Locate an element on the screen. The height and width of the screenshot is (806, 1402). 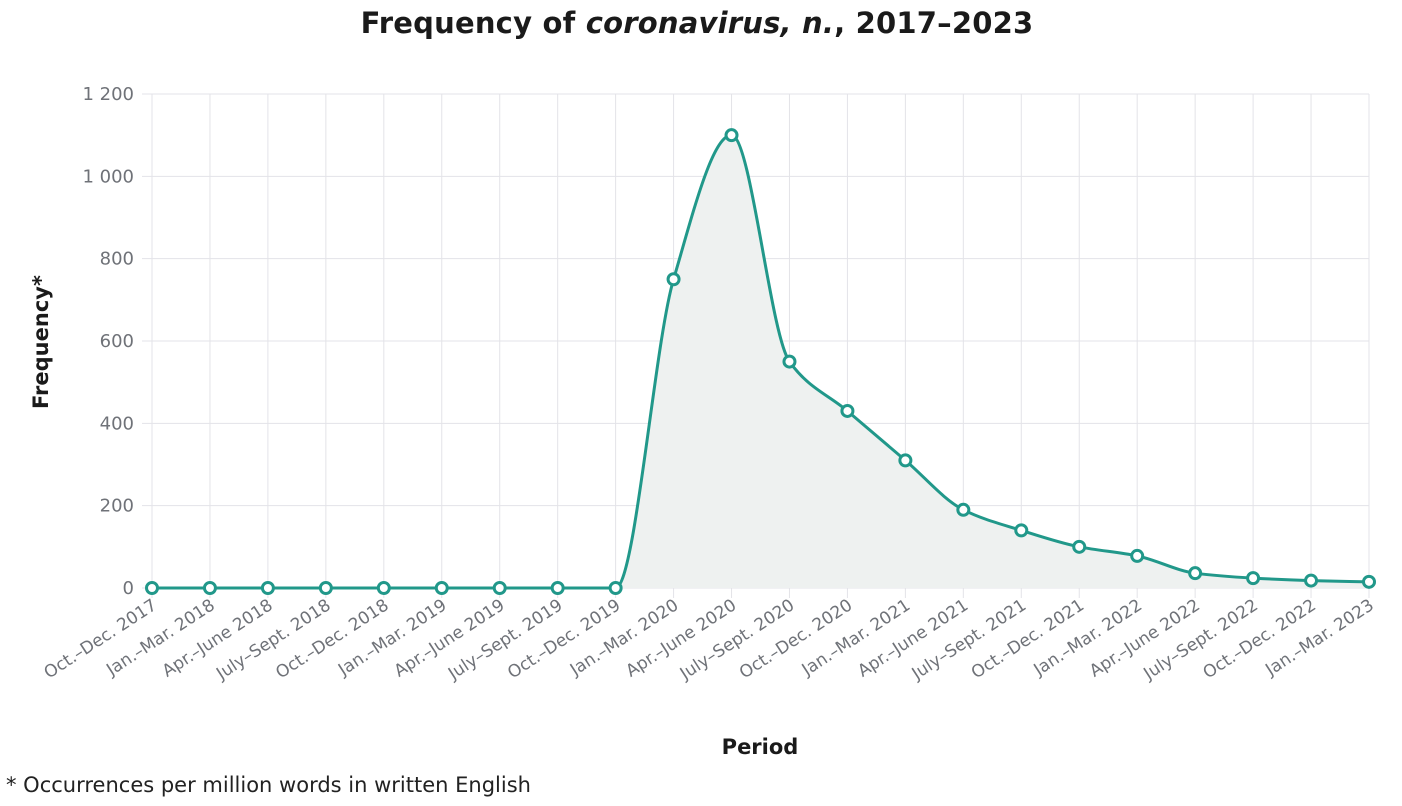
y-axis-ticks: 0 200 400 600 800 1 000 1 200 is located at coordinates (108, 341).